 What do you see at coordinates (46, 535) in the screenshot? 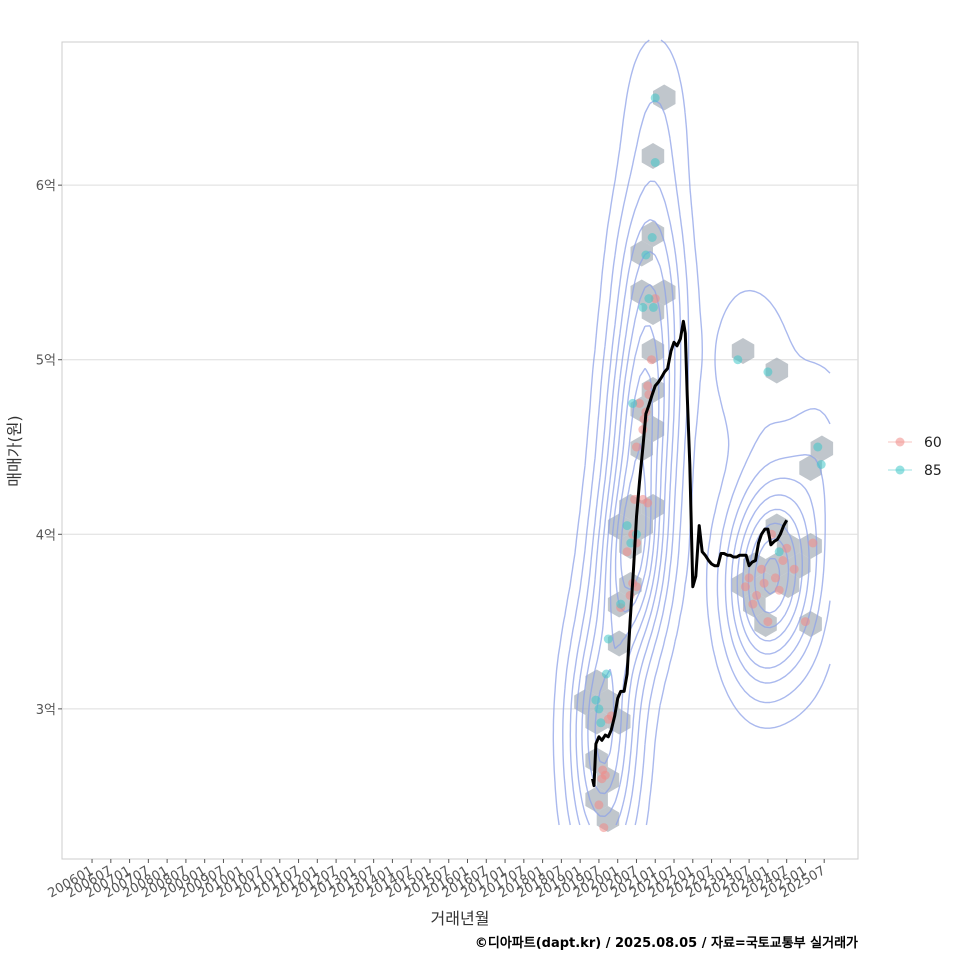
I see `y-tick-label: 4억` at bounding box center [46, 535].